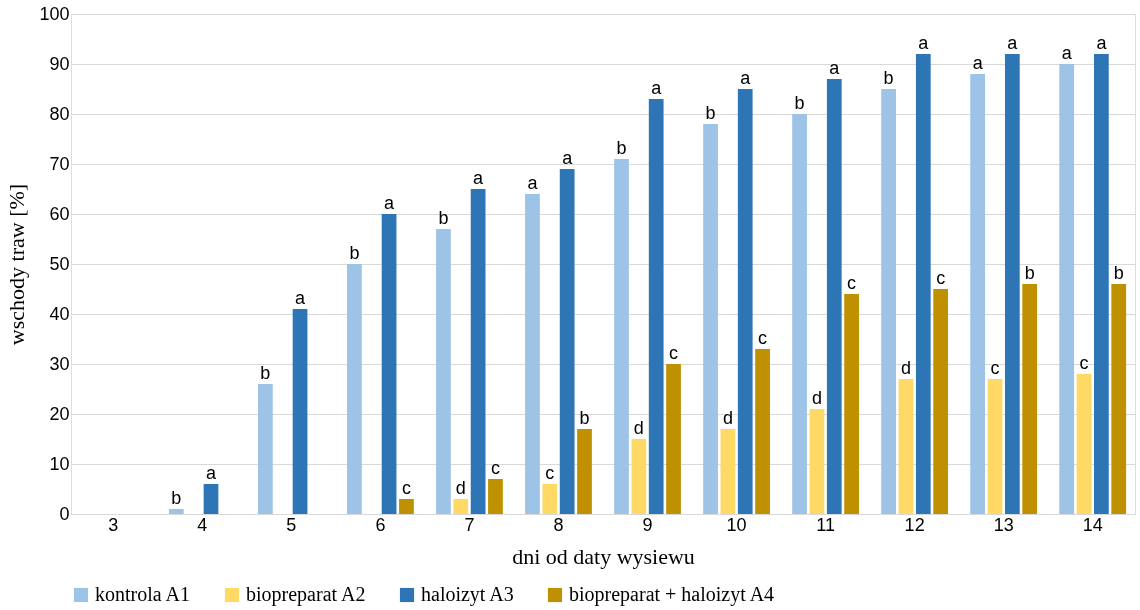 The image size is (1140, 610). I want to click on x-tick-label: 10, so click(736, 524).